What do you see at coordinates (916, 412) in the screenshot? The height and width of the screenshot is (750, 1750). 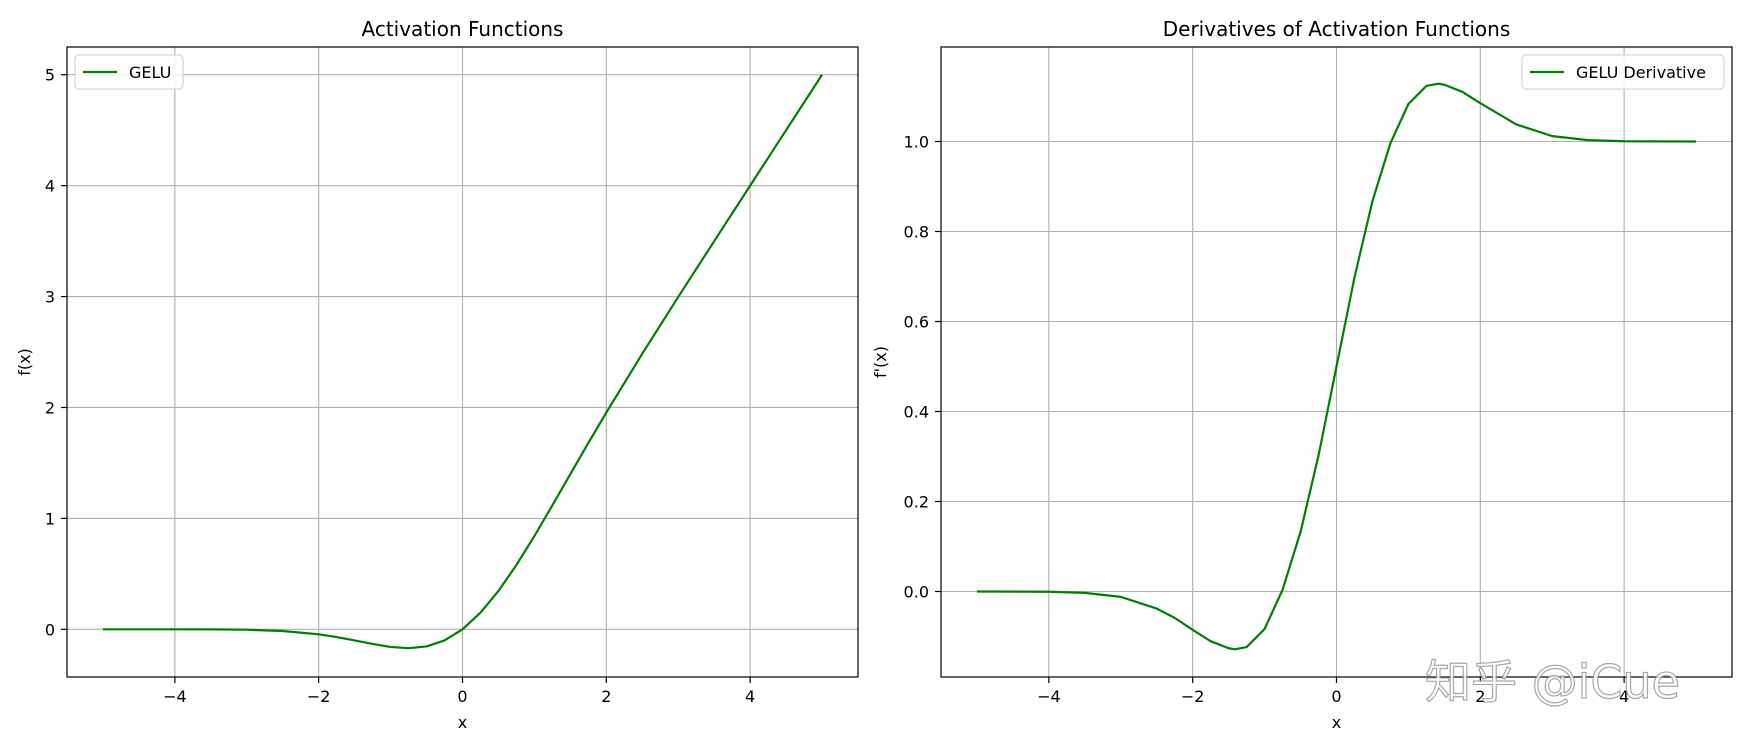 I see `y-tick-label: 0.4` at bounding box center [916, 412].